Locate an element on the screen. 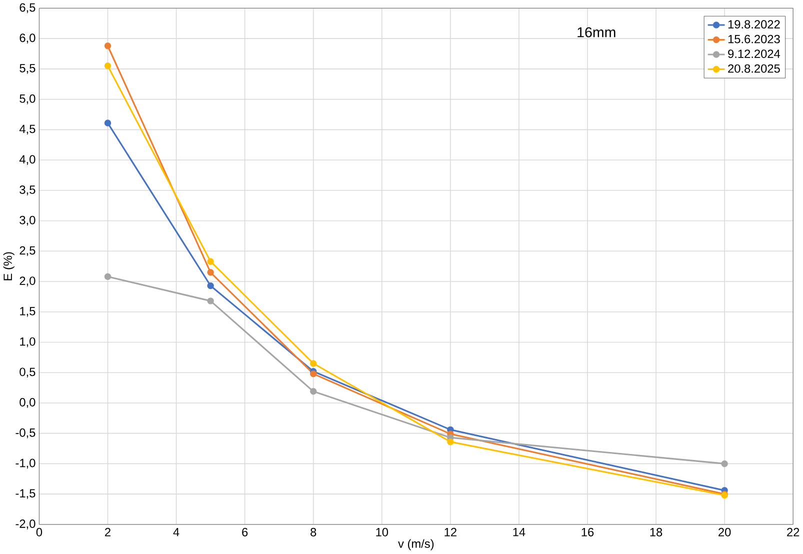 This screenshot has height=554, width=803. x-tick-label: 16 is located at coordinates (588, 532).